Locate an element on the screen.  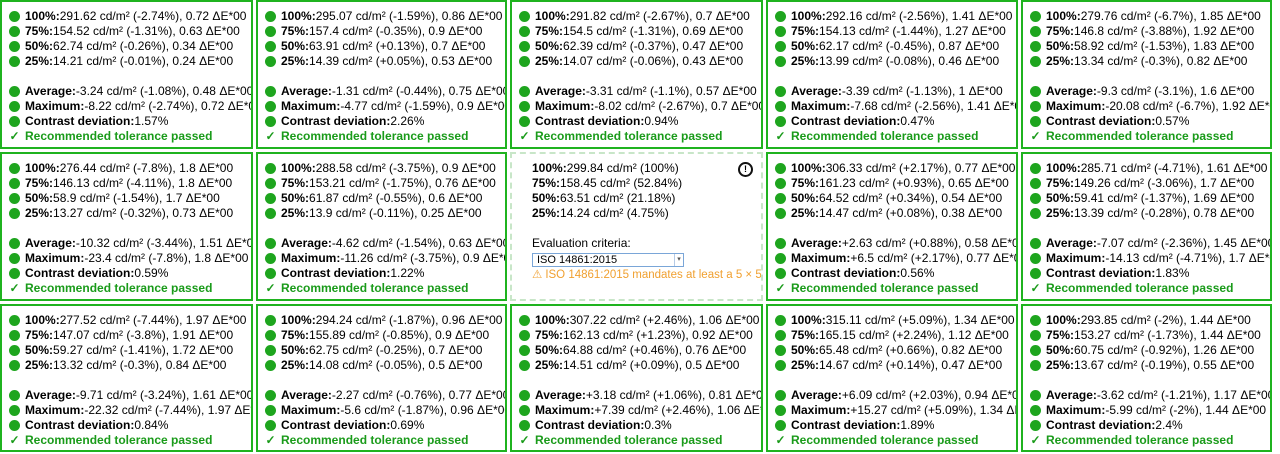
row-100: 100%: 307.22 cd/m² (+2.46%), 1.06 ΔE*00 is located at coordinates (640, 320).